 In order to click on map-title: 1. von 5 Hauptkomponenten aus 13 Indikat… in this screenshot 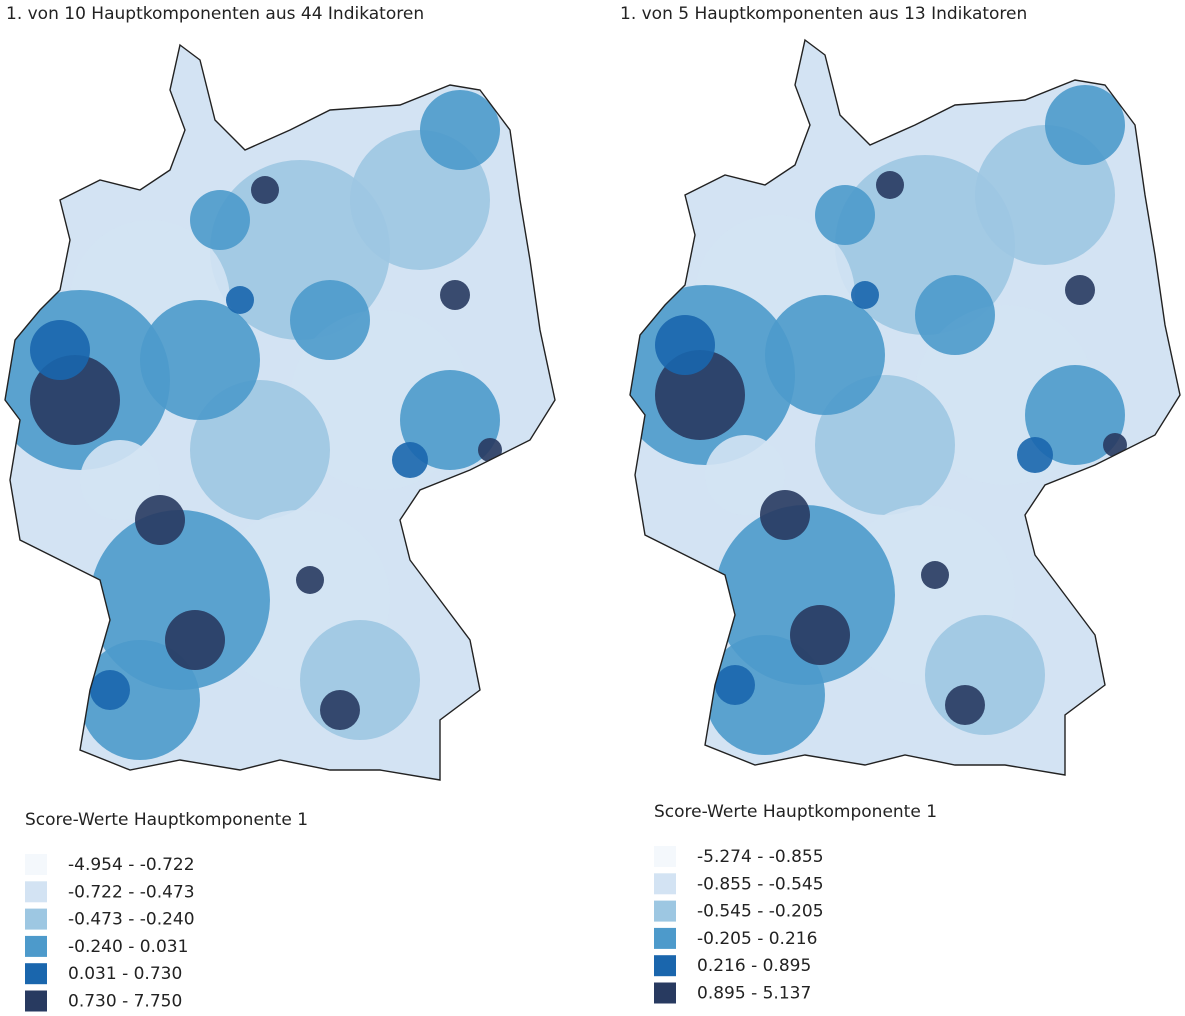, I will do `click(823, 14)`.